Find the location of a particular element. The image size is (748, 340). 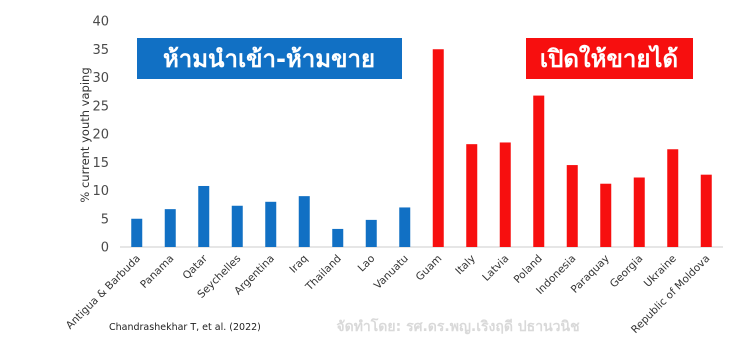

x-tick-label: Lao is located at coordinates (367, 264).